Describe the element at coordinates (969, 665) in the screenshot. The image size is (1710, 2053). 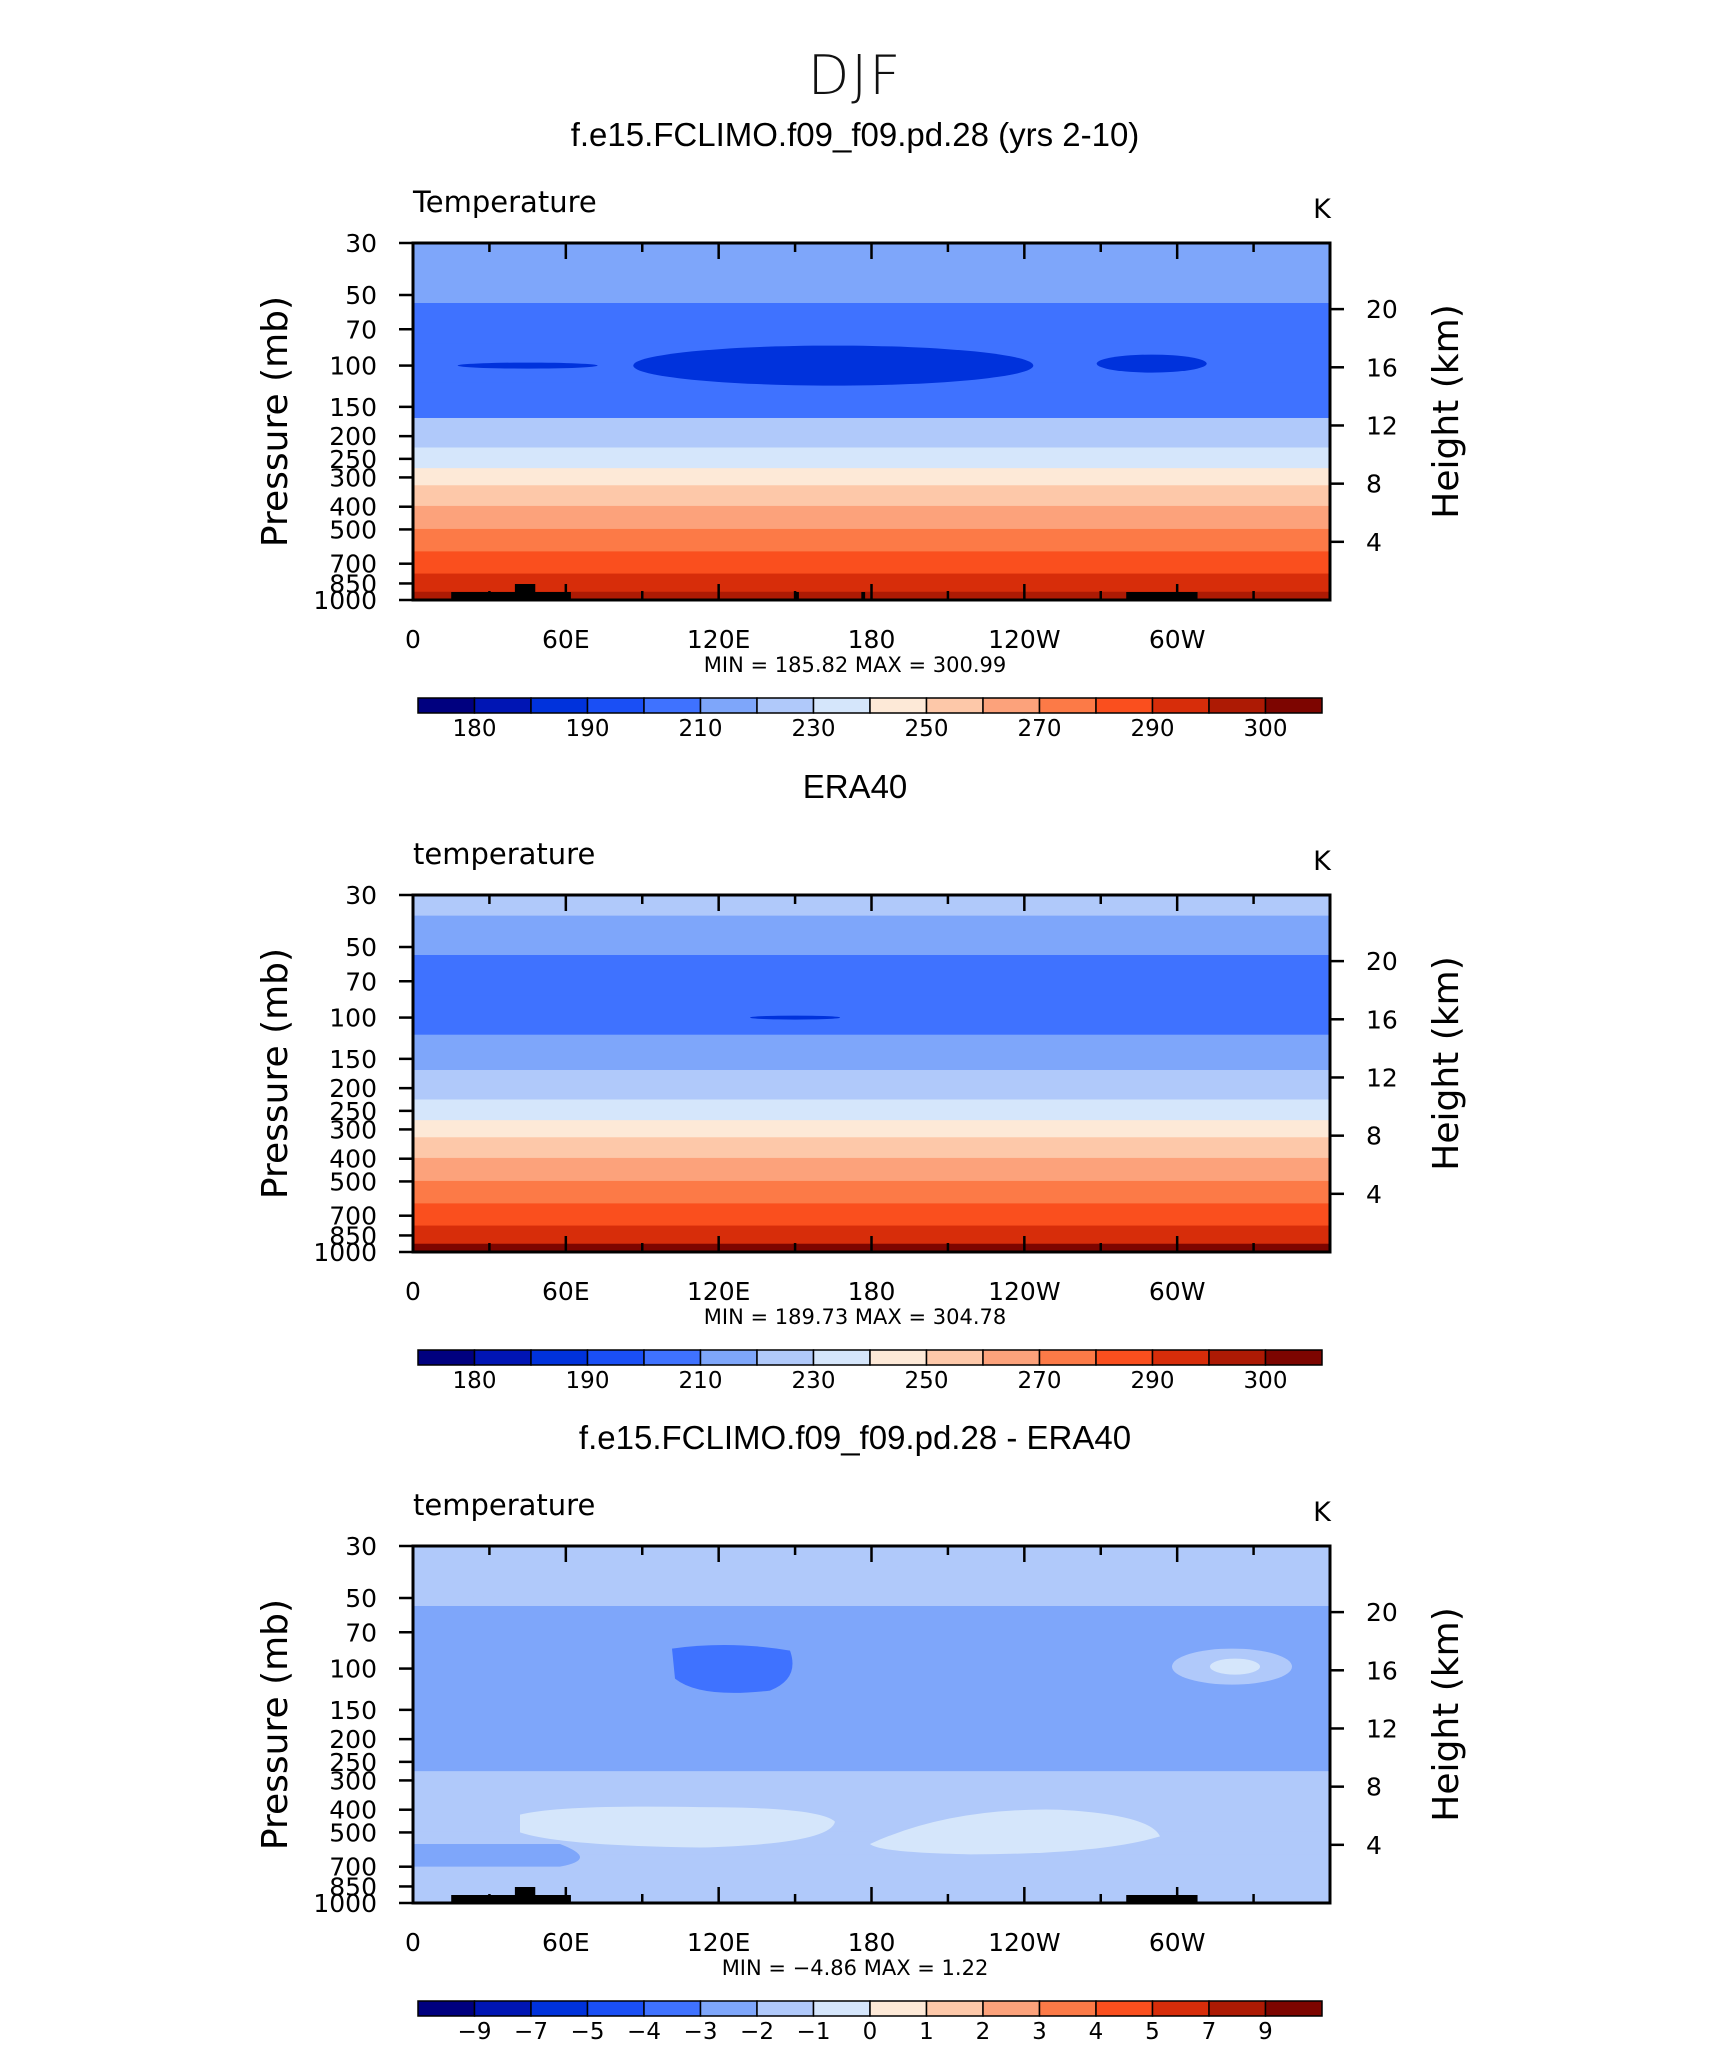
I see `max-value: 300.99` at that location.